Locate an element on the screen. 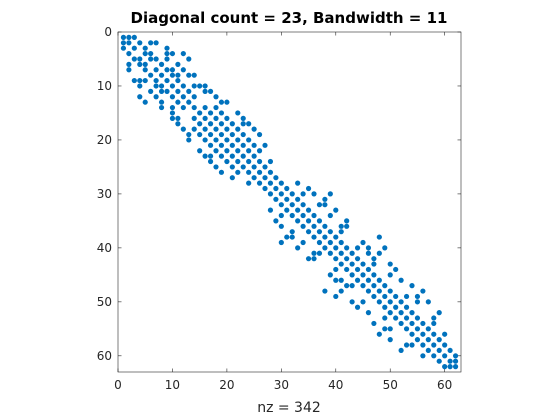 The width and height of the screenshot is (560, 420). y-tick-label: 0 is located at coordinates (108, 32).